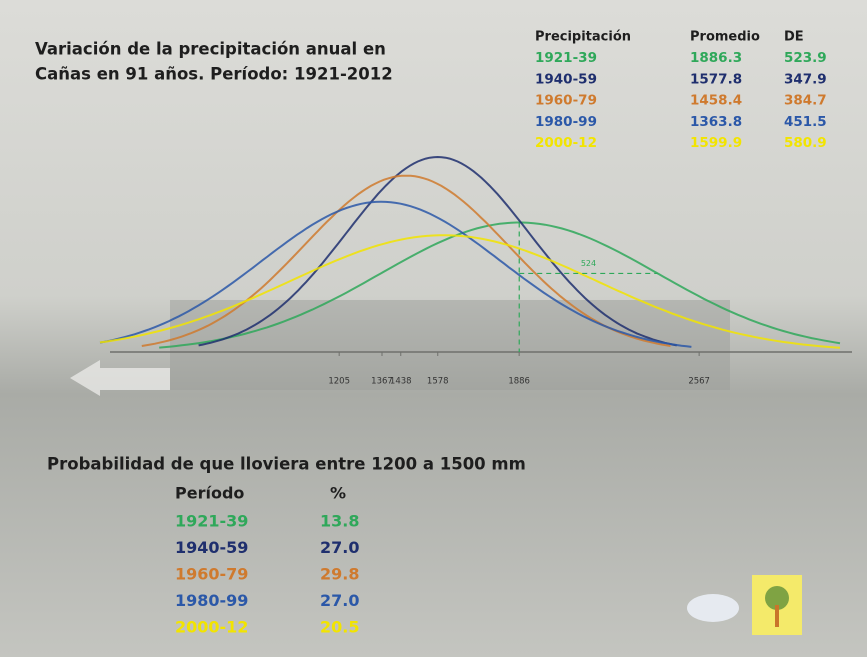  Describe the element at coordinates (339, 521) in the screenshot. I see `probability-value: 13.8` at that location.